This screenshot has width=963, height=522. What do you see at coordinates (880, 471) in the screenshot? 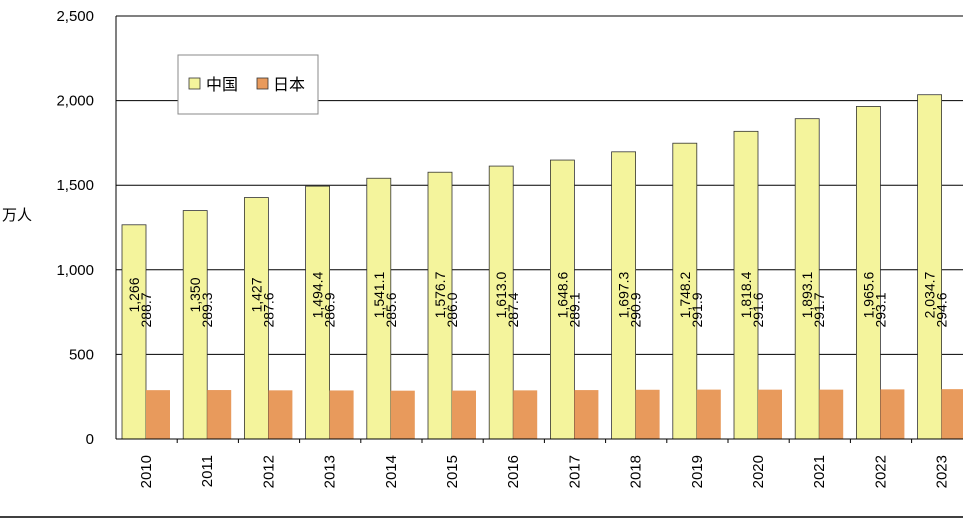
I see `x-tick-label: 2022` at bounding box center [880, 471].